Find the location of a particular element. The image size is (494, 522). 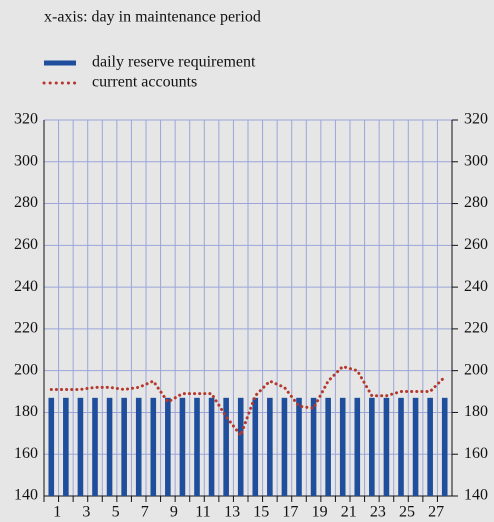

y-tick-label: 200 is located at coordinates (26, 369).